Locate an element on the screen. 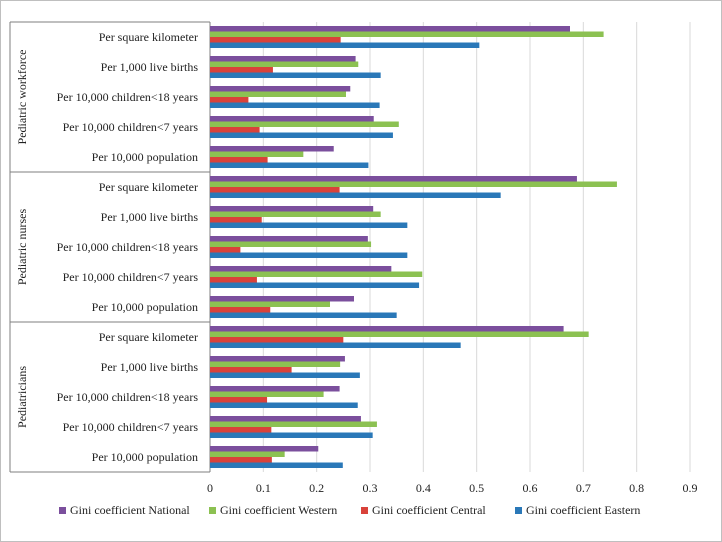 This screenshot has height=542, width=722. bar-pediatric-nurses-per-square-kilometer-gini-coefficient-national is located at coordinates (393, 179).